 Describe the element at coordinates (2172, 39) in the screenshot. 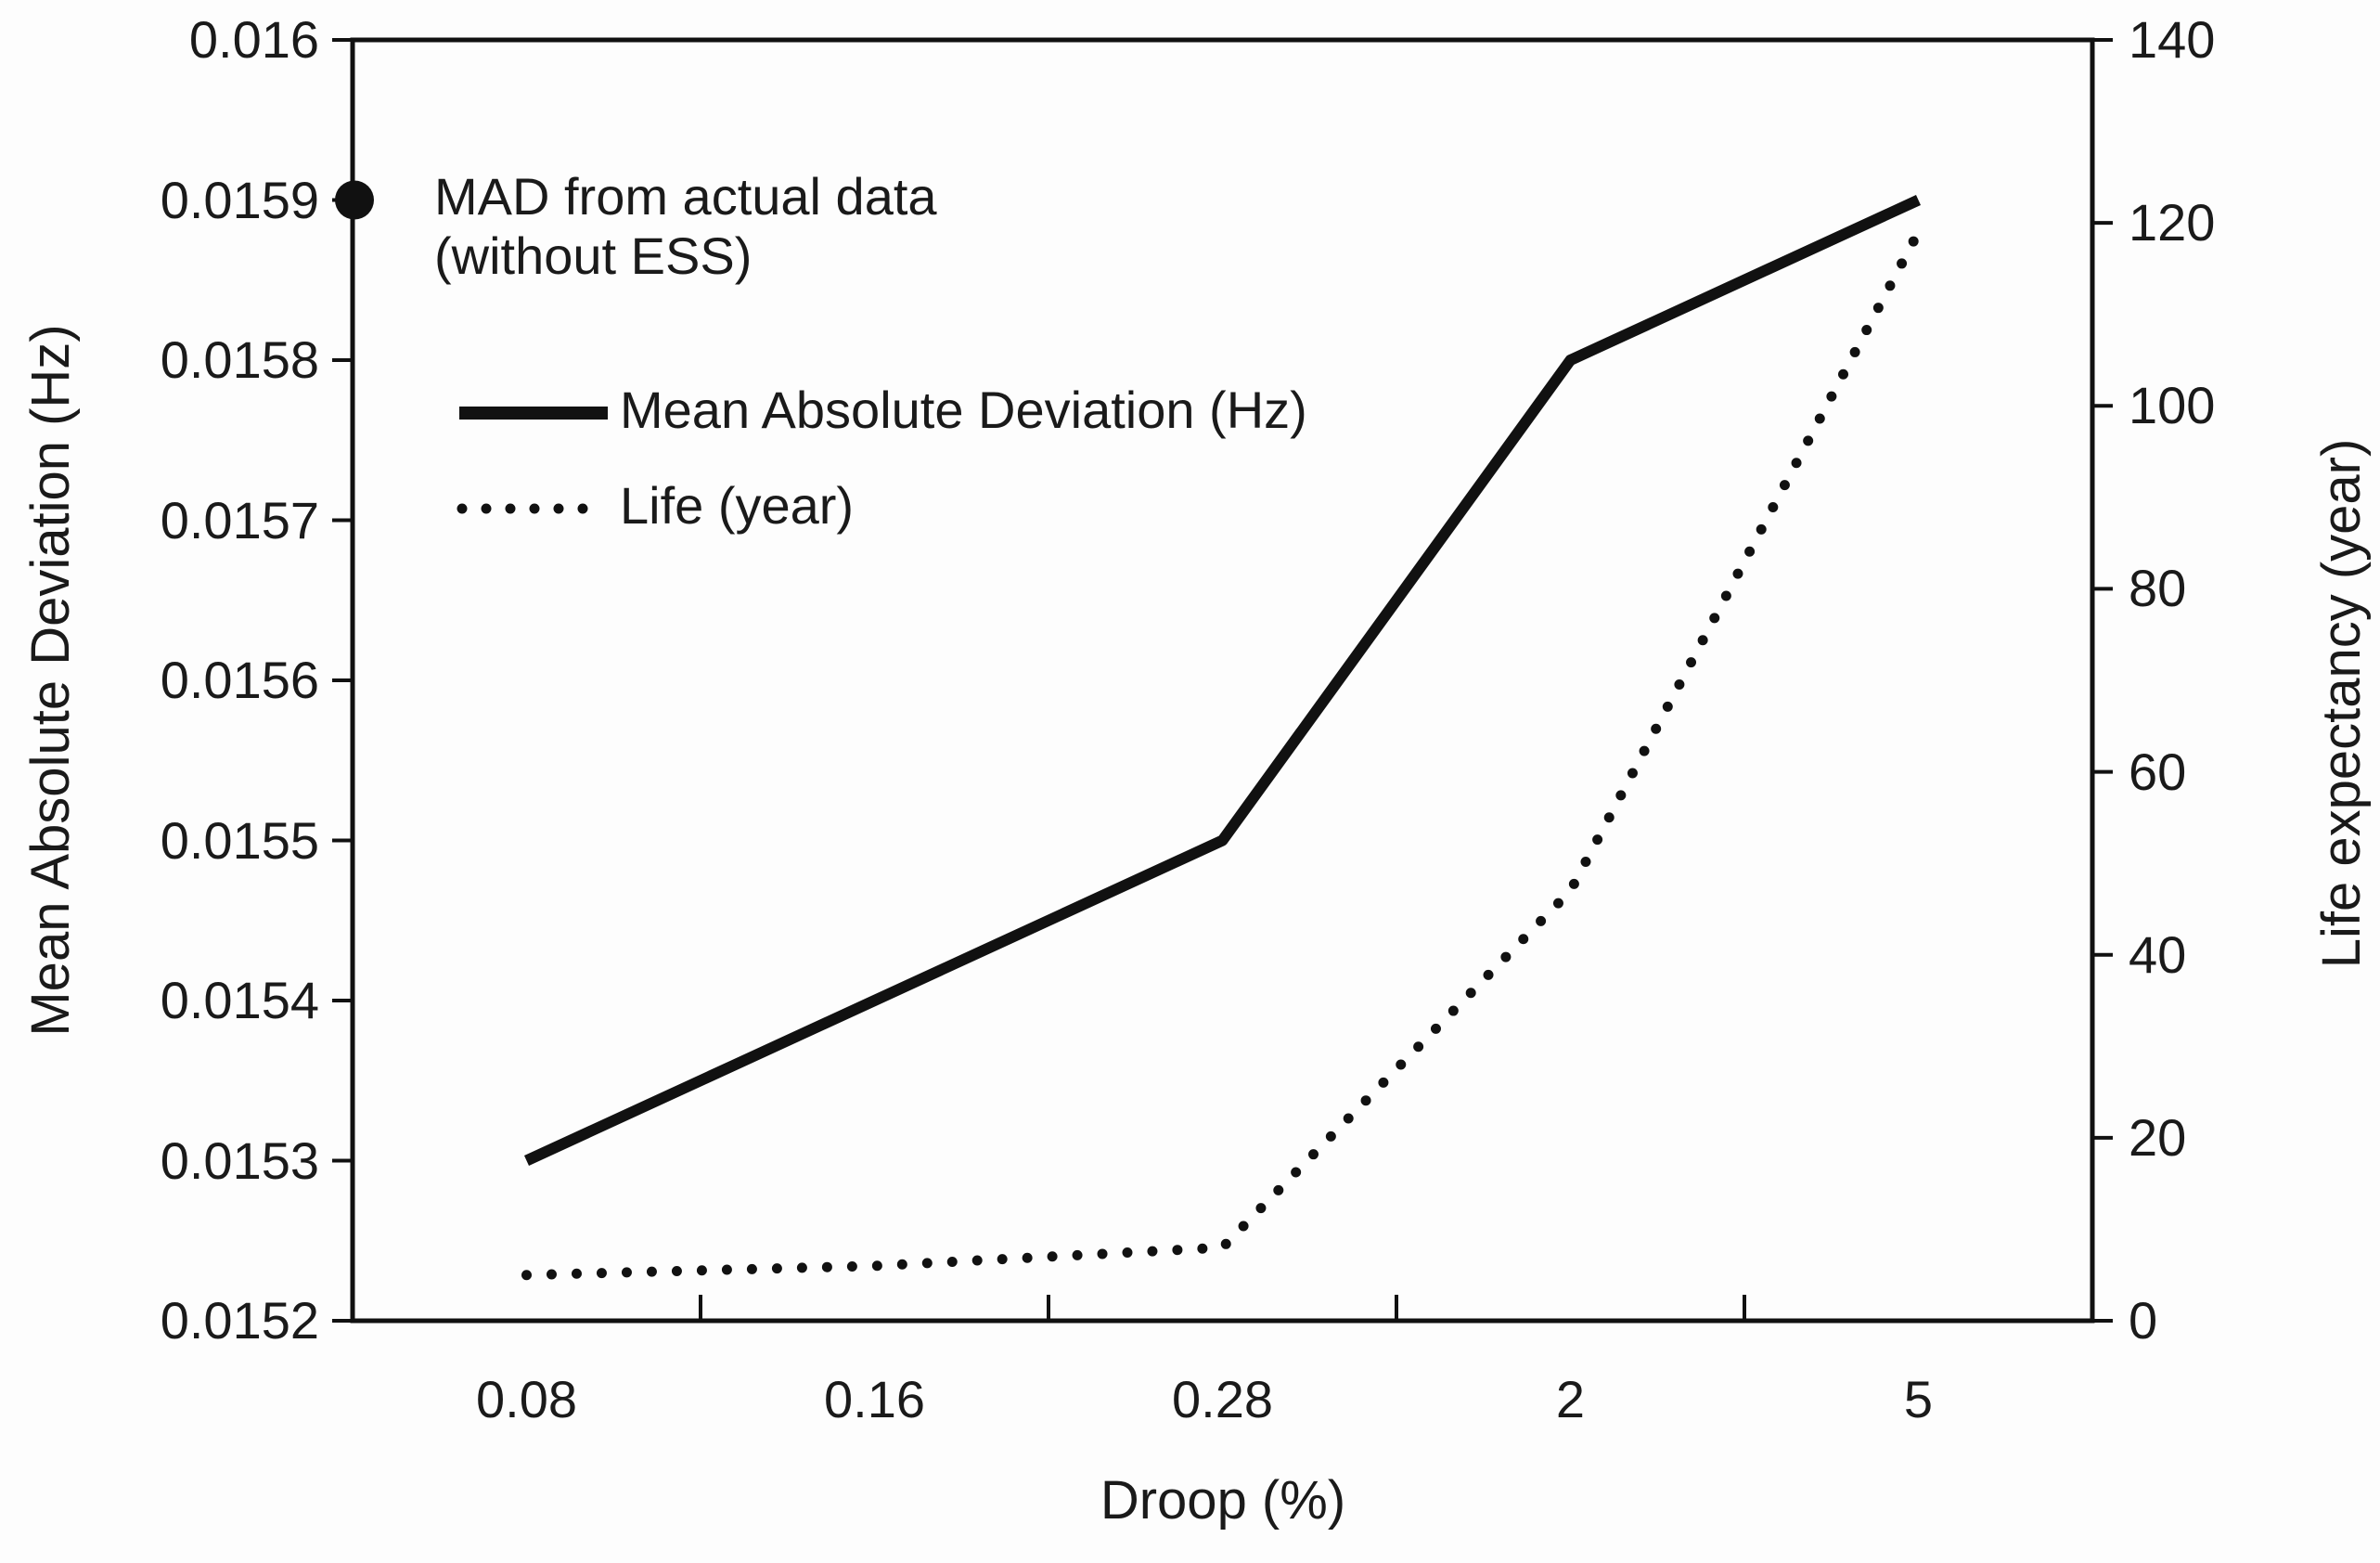

I see `y-right-tick-label: 140` at that location.